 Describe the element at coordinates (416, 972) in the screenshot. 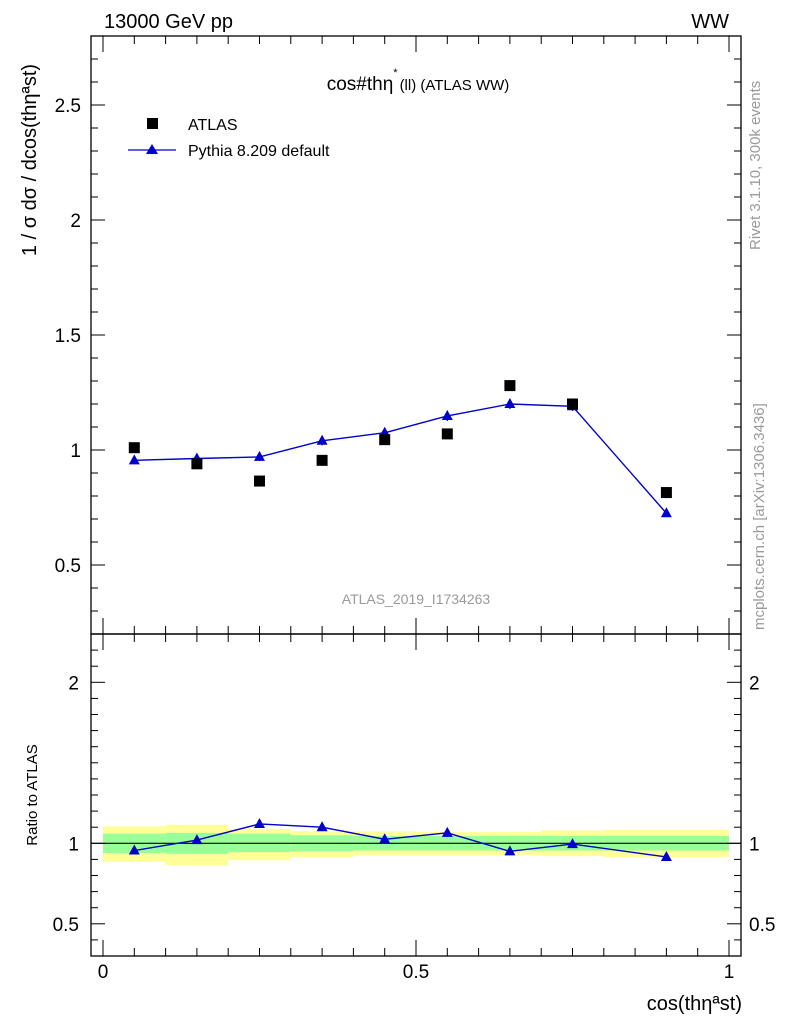

I see `ratio-xtick-label: 0.5` at that location.